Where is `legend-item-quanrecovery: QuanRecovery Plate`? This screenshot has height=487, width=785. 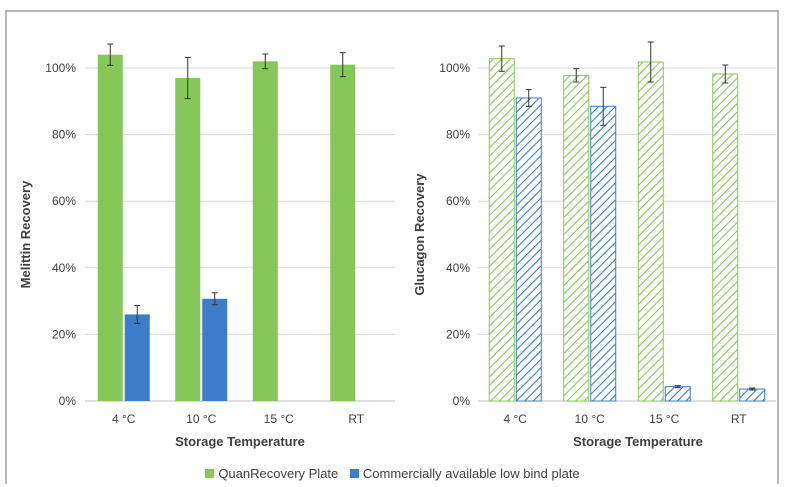 legend-item-quanrecovery: QuanRecovery Plate is located at coordinates (271, 473).